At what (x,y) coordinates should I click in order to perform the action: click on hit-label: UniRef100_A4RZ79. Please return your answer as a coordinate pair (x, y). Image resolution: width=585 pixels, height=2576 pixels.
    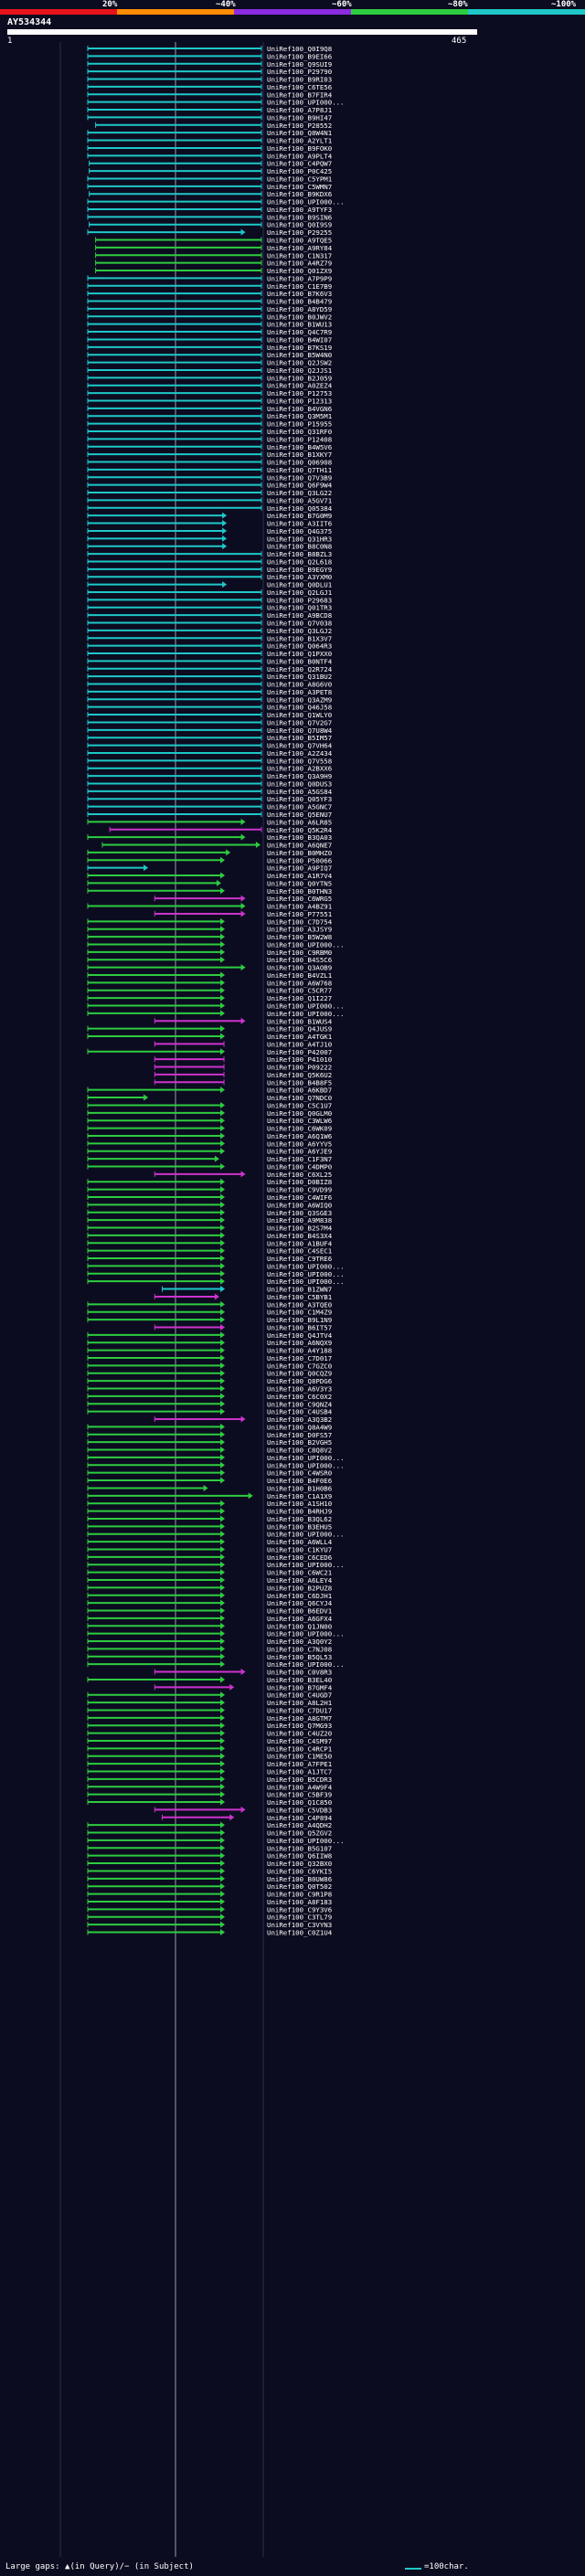
    Looking at the image, I should click on (299, 264).